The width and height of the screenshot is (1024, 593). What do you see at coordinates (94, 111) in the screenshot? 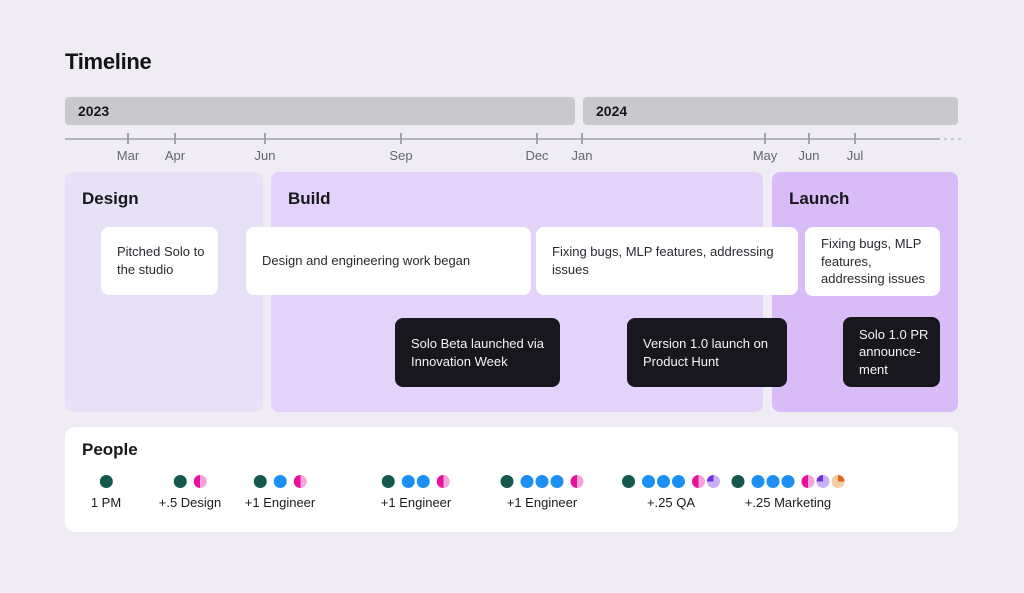
I see `year-label: 2023` at bounding box center [94, 111].